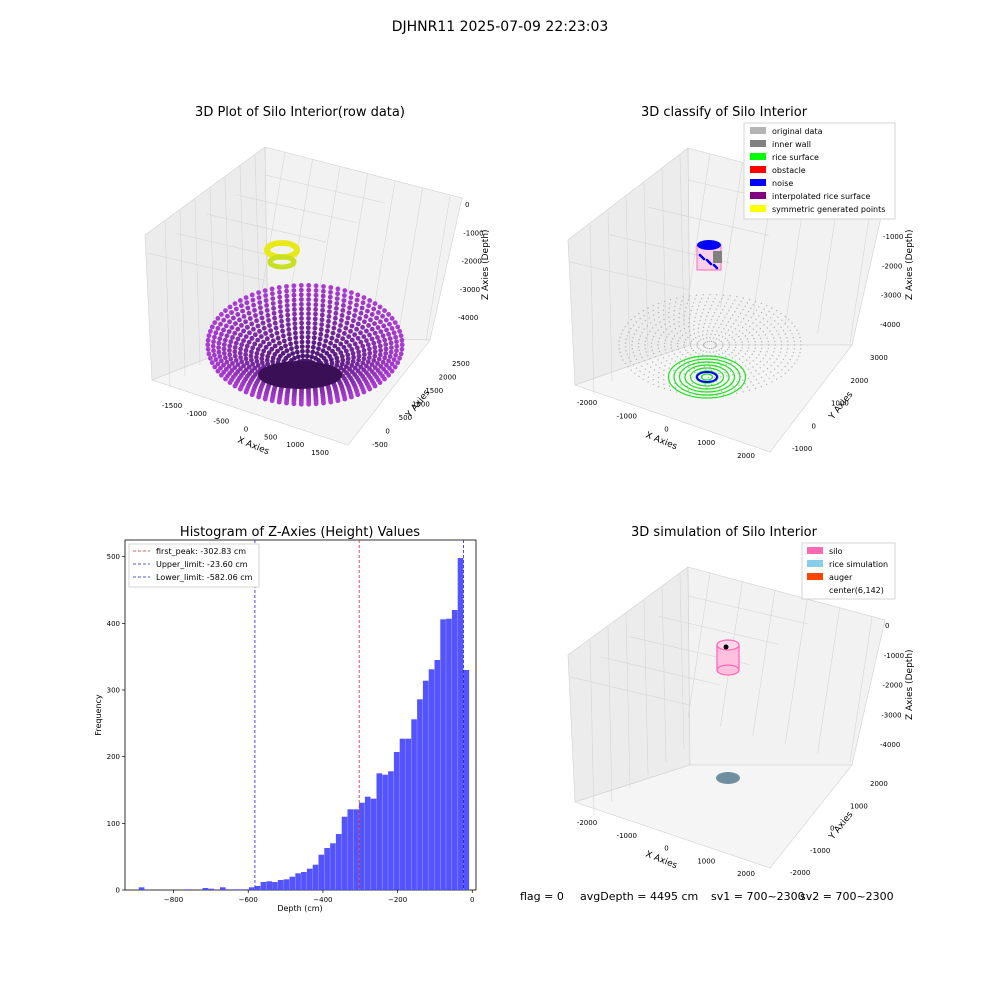 The width and height of the screenshot is (1000, 1000). What do you see at coordinates (113, 624) in the screenshot?
I see `y-tick-label: 400` at bounding box center [113, 624].